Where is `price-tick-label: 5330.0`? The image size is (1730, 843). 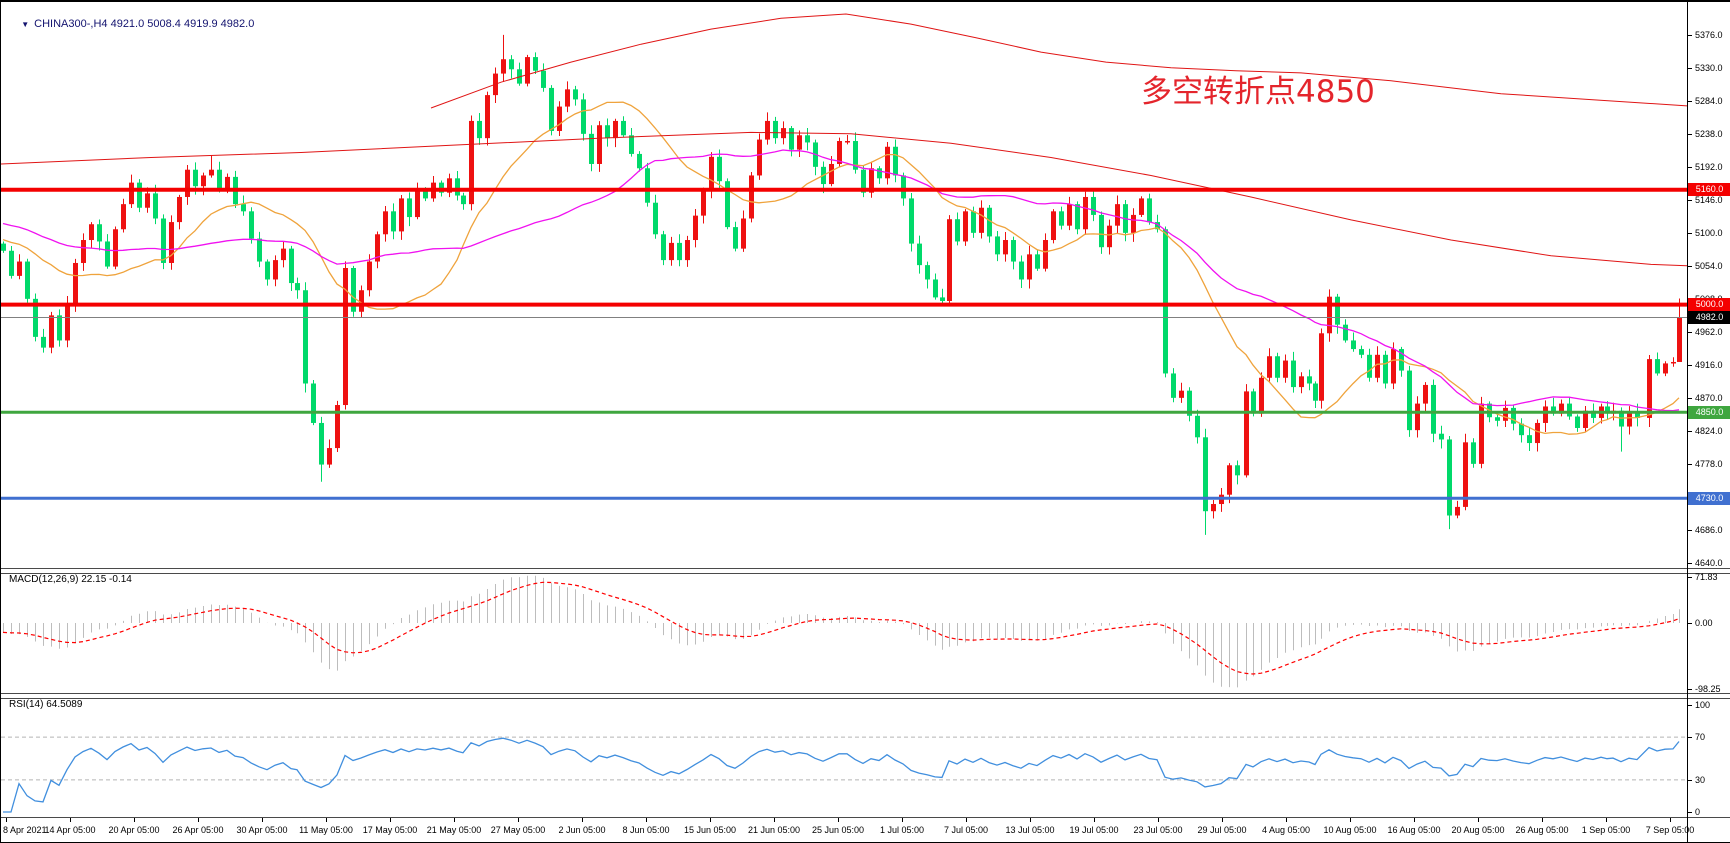 price-tick-label: 5330.0 is located at coordinates (1709, 67).